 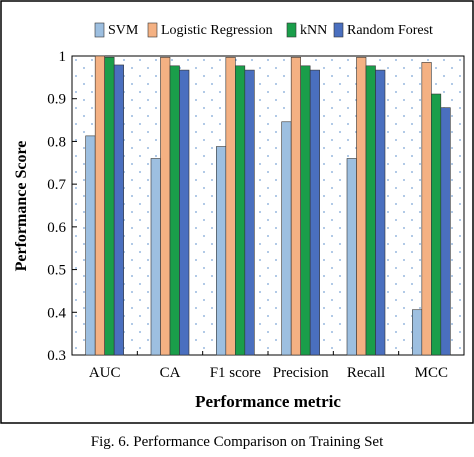 I want to click on bar-svm-recall, so click(x=351, y=257).